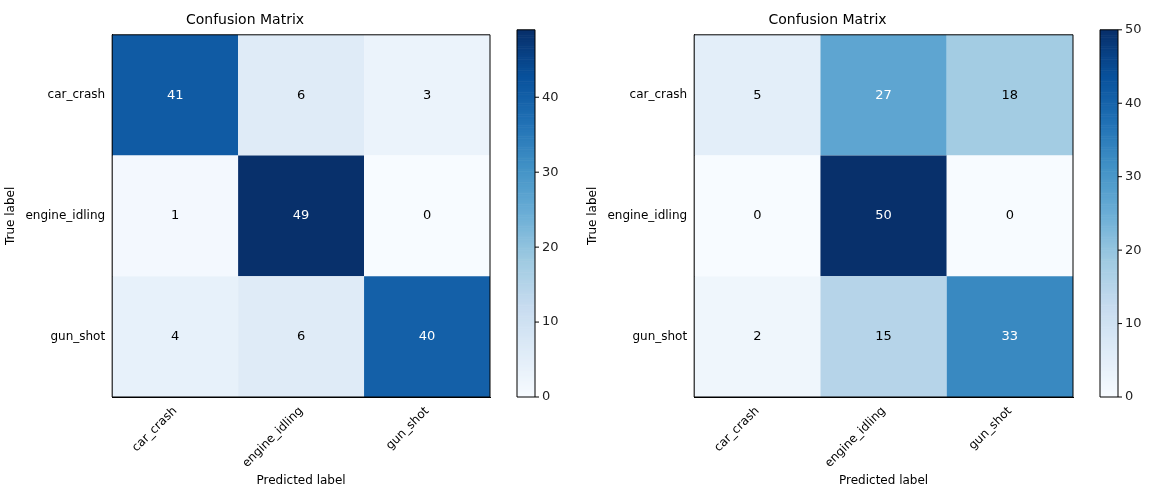  What do you see at coordinates (175, 94) in the screenshot?
I see `data-label: 41` at bounding box center [175, 94].